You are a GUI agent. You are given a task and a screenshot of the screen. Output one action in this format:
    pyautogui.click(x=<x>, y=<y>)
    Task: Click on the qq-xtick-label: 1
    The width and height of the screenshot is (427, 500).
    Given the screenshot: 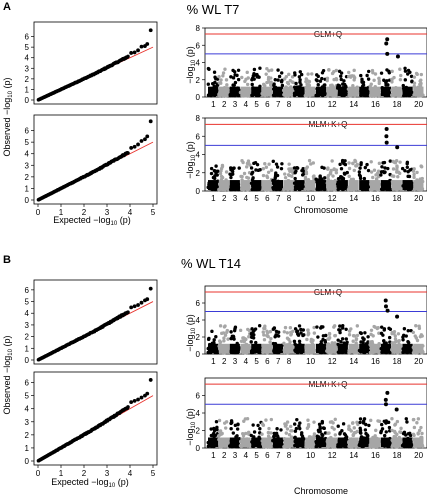 What is the action you would take?
    pyautogui.click(x=61, y=212)
    